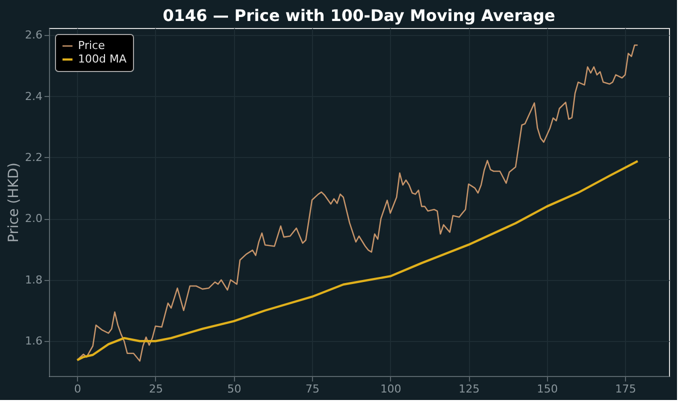  Describe the element at coordinates (92, 45) in the screenshot. I see `legend-label: Price` at that location.